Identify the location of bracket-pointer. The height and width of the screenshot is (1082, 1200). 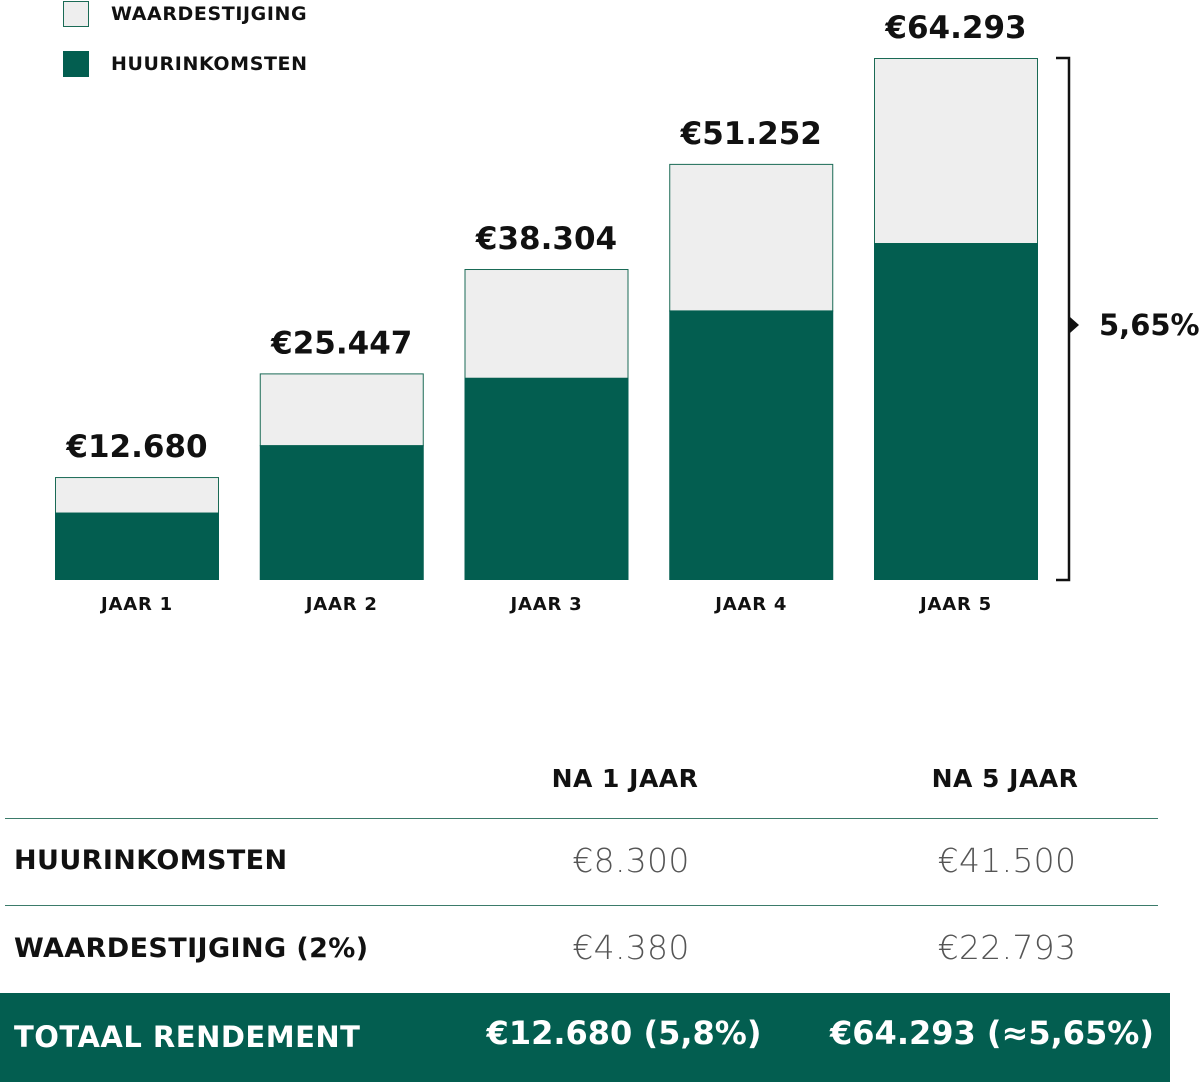
(1074, 325).